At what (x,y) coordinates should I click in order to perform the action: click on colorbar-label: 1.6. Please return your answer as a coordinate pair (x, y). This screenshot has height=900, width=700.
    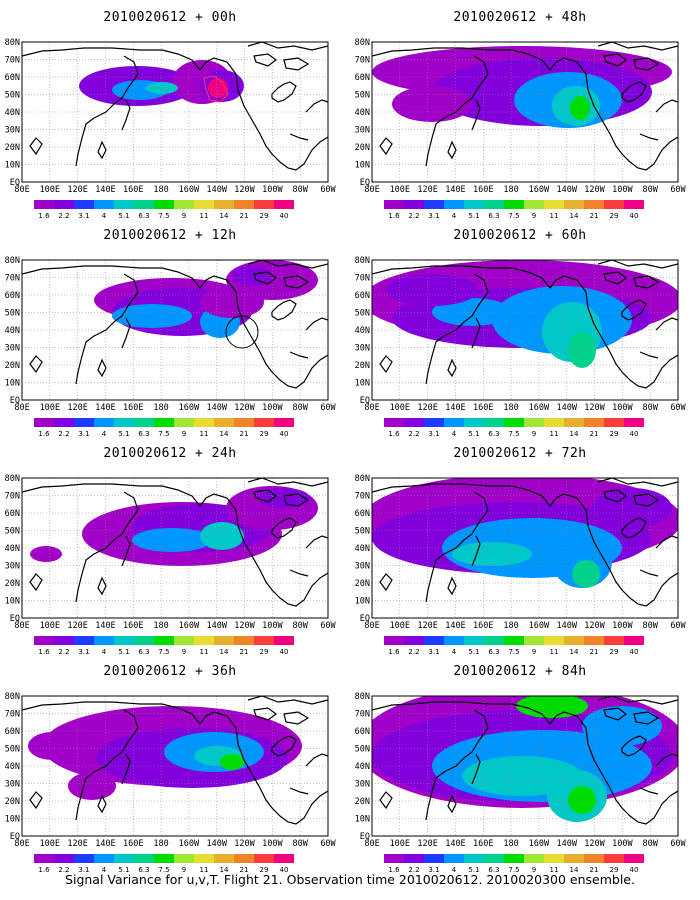
    Looking at the image, I should click on (394, 652).